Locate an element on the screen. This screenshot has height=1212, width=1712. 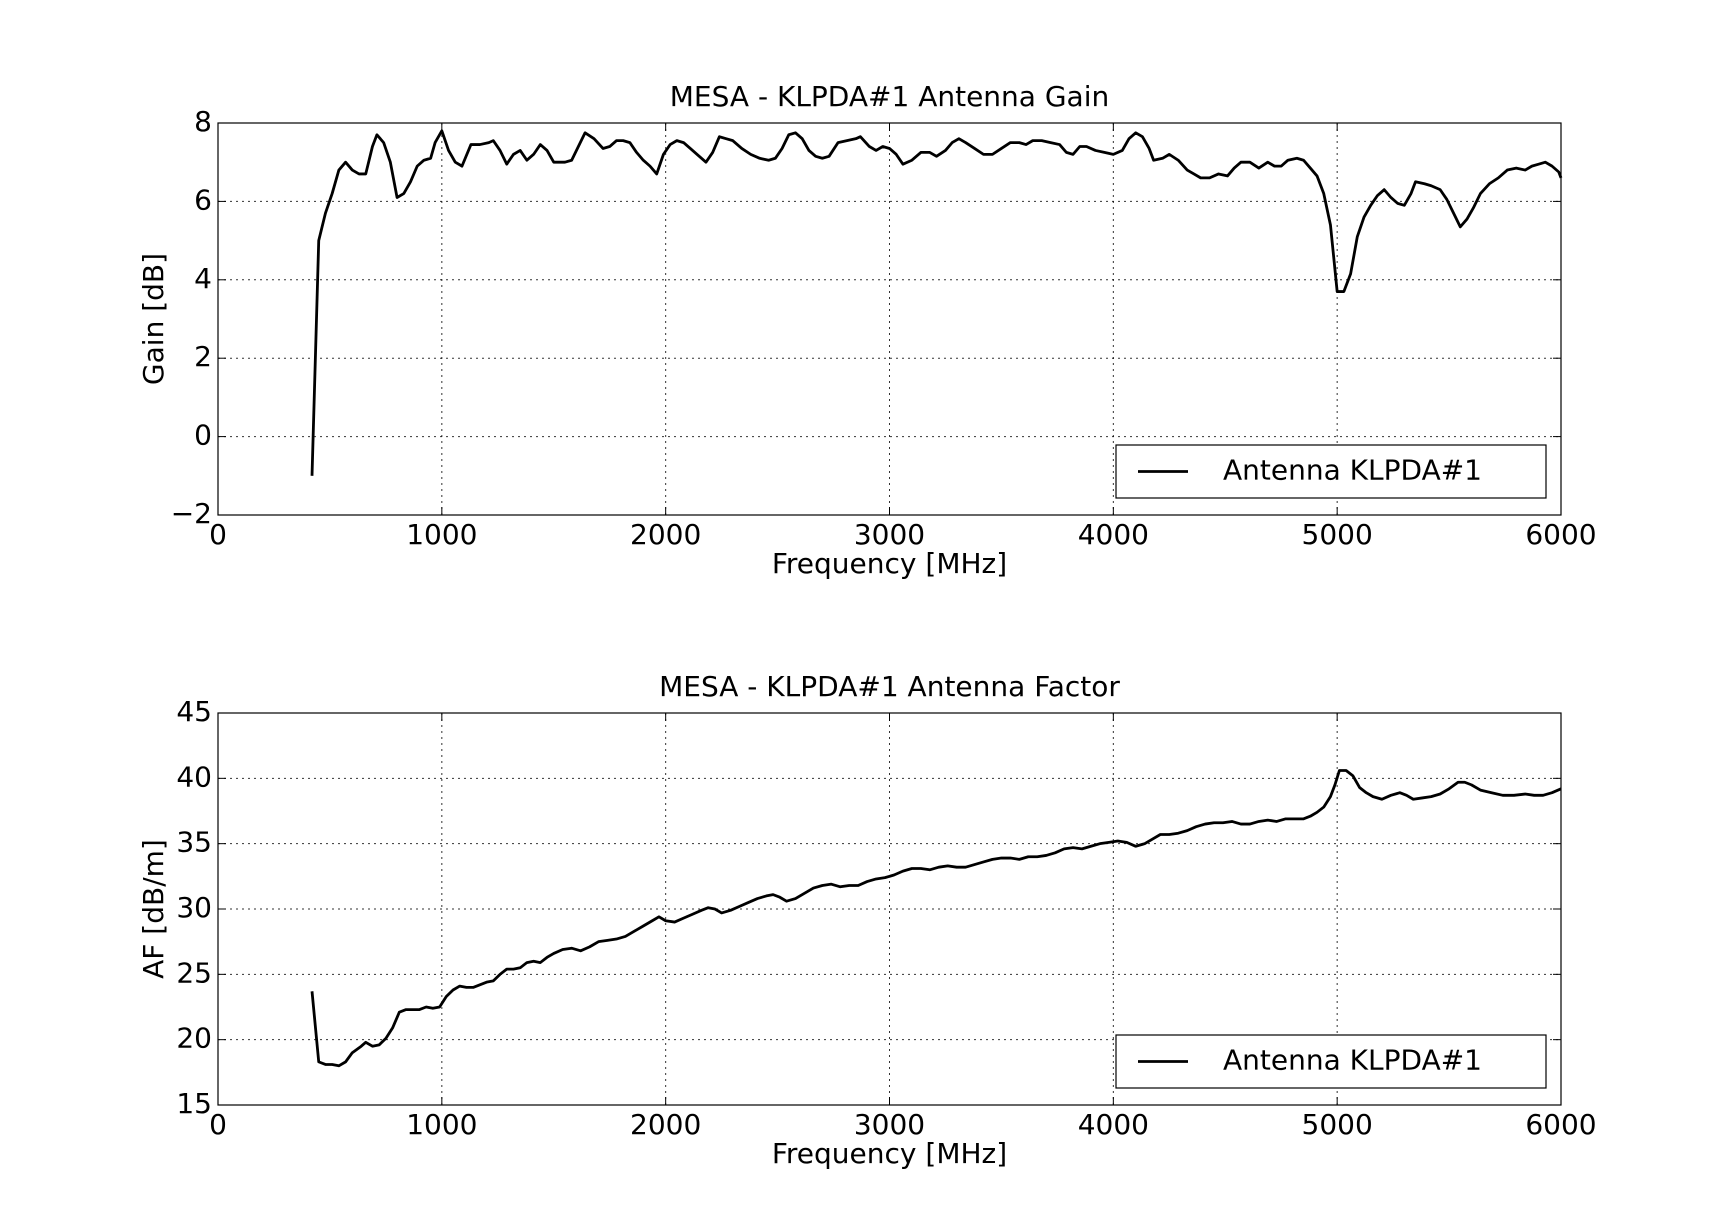
y-tick-label: 30 is located at coordinates (194, 907).